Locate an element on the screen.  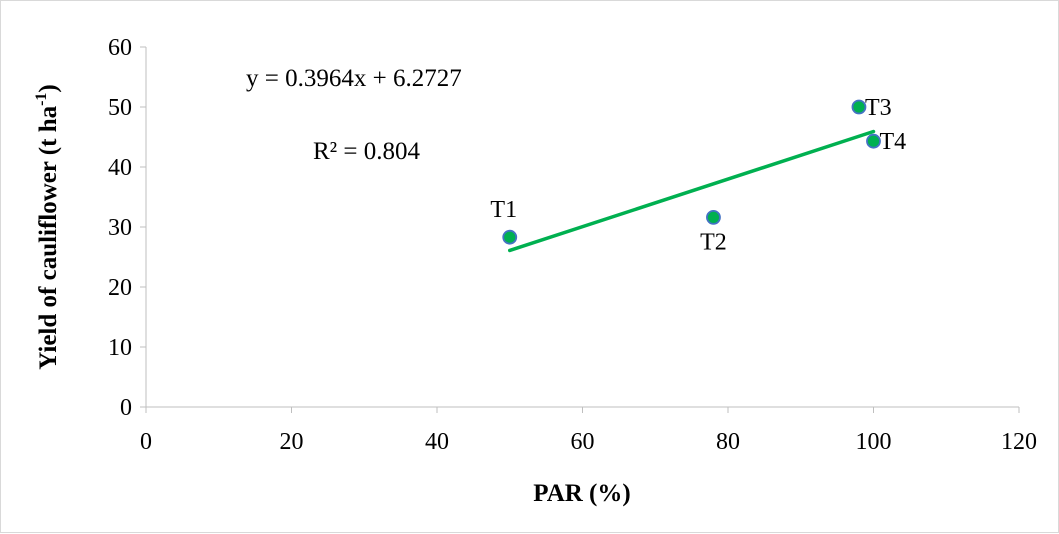
point-label: T1 is located at coordinates (503, 210).